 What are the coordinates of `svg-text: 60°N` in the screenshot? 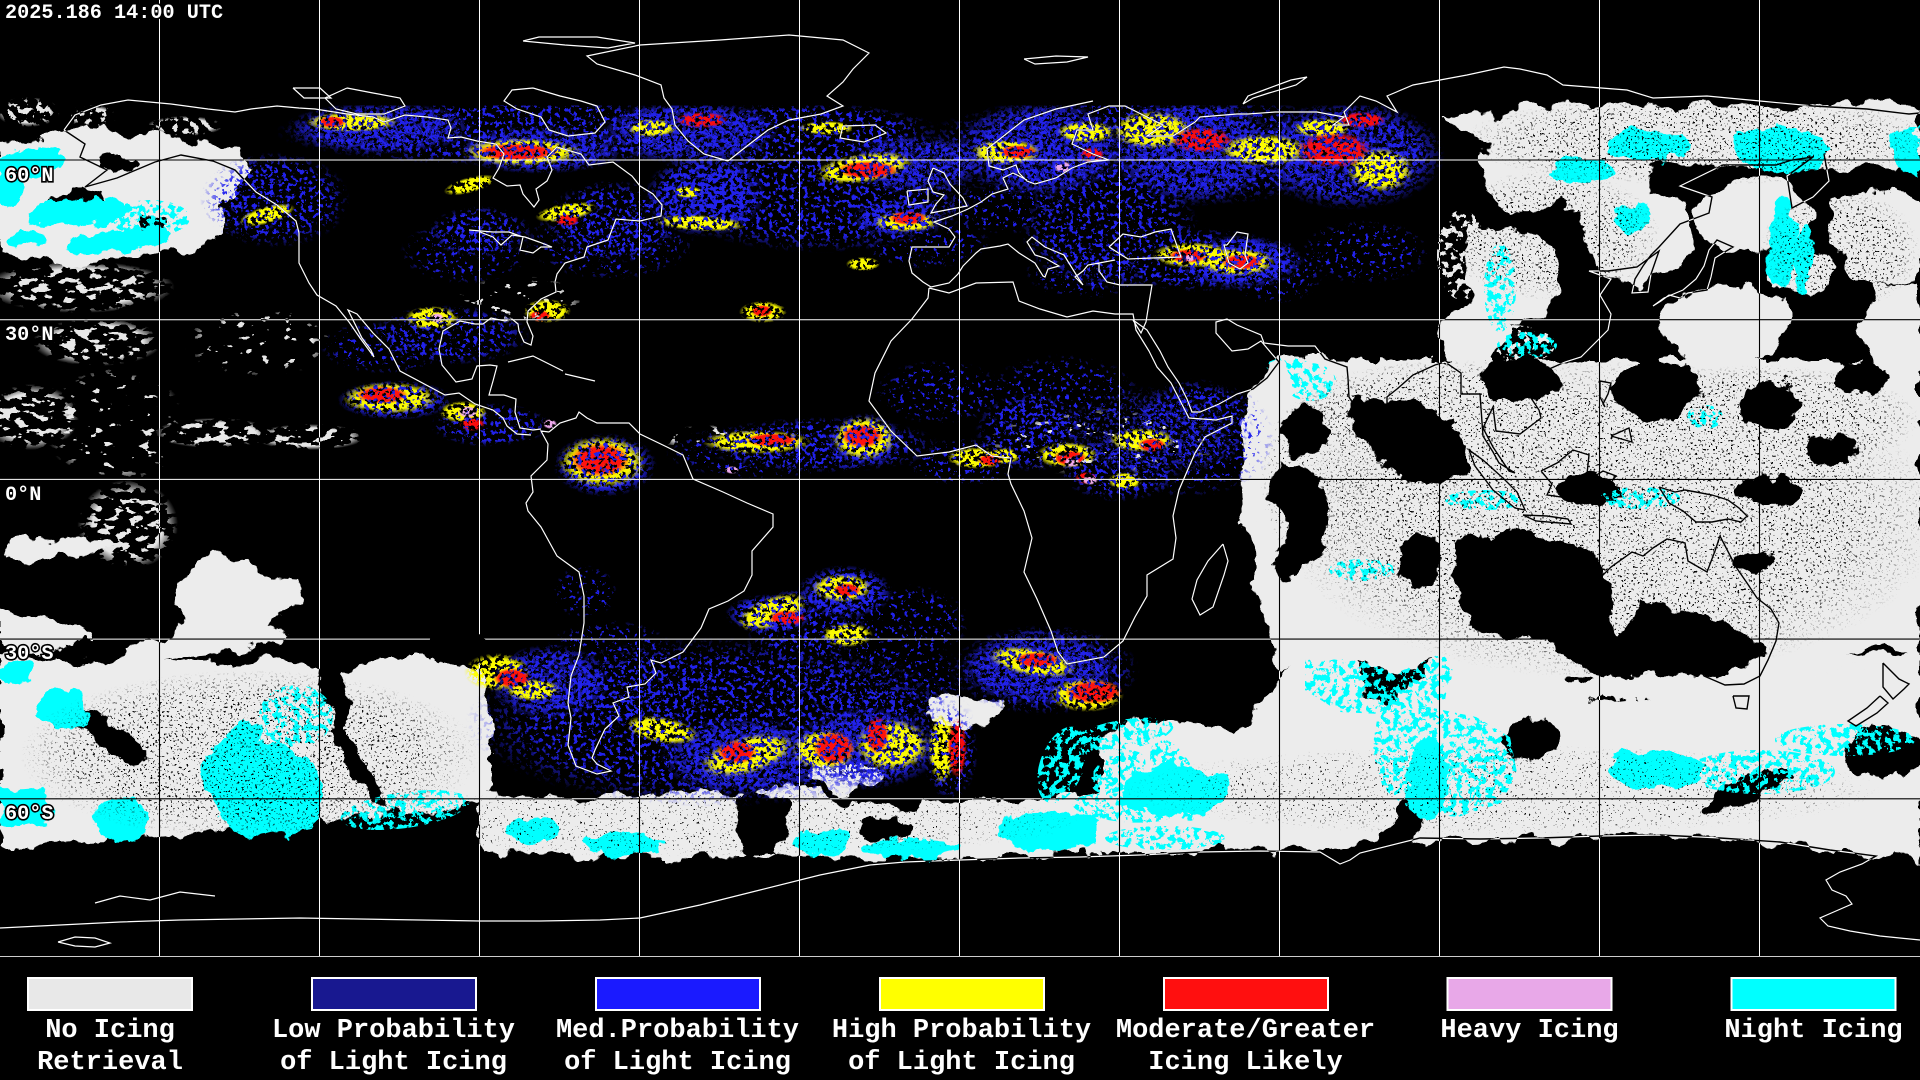 It's located at (29, 176).